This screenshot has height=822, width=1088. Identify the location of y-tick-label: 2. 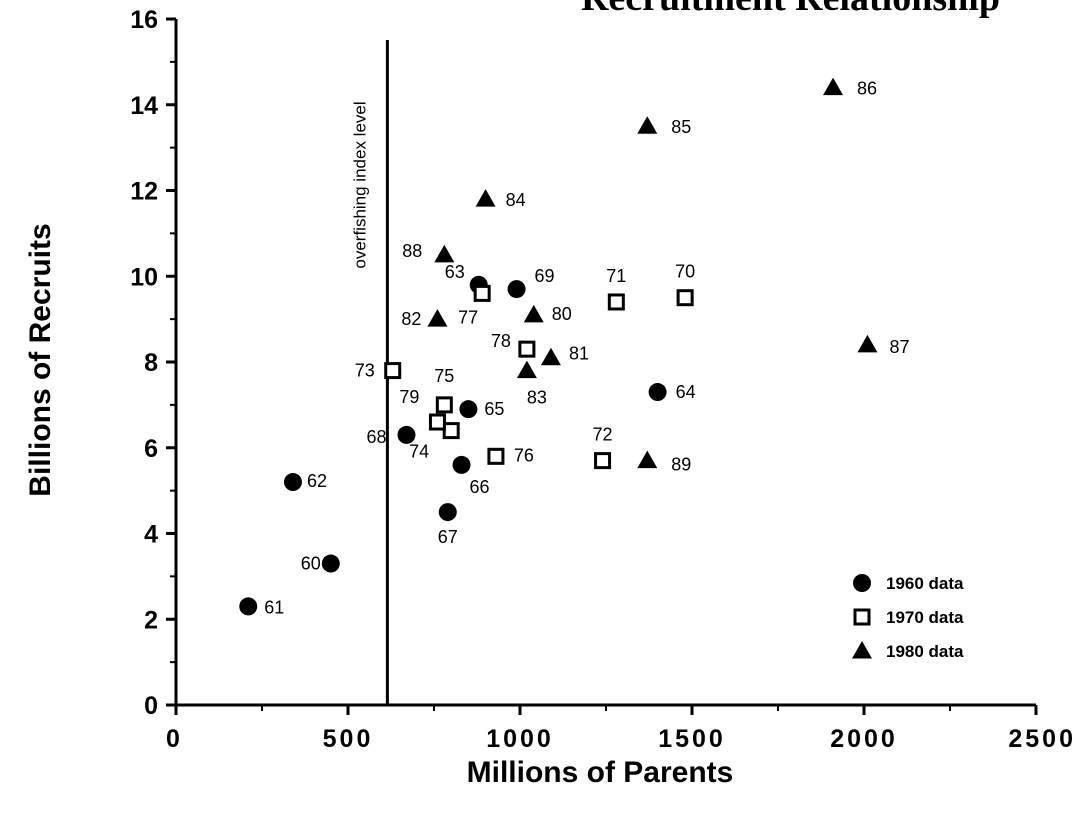
(151, 620).